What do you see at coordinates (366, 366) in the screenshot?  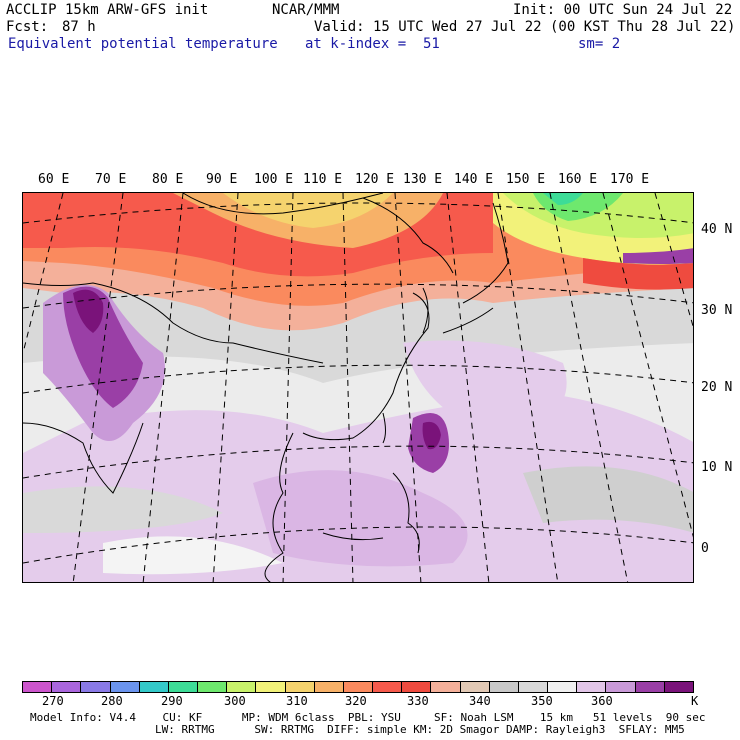 I see `coast-china` at bounding box center [366, 366].